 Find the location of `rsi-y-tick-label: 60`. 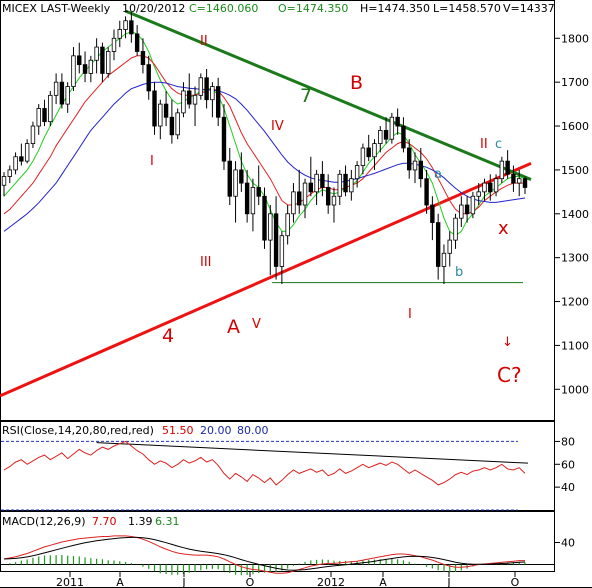

rsi-y-tick-label: 60 is located at coordinates (568, 464).